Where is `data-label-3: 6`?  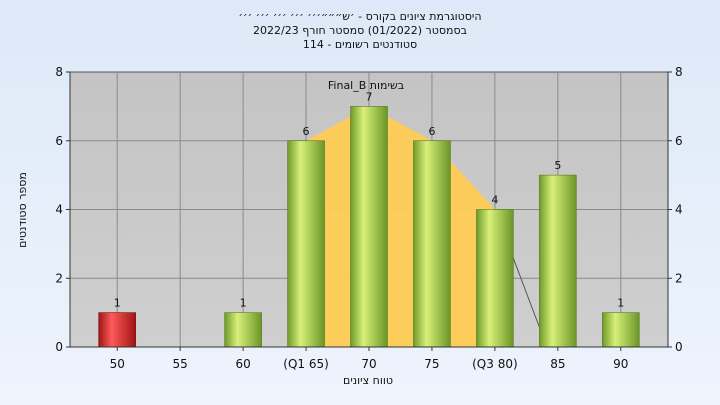 data-label-3: 6 is located at coordinates (306, 131).